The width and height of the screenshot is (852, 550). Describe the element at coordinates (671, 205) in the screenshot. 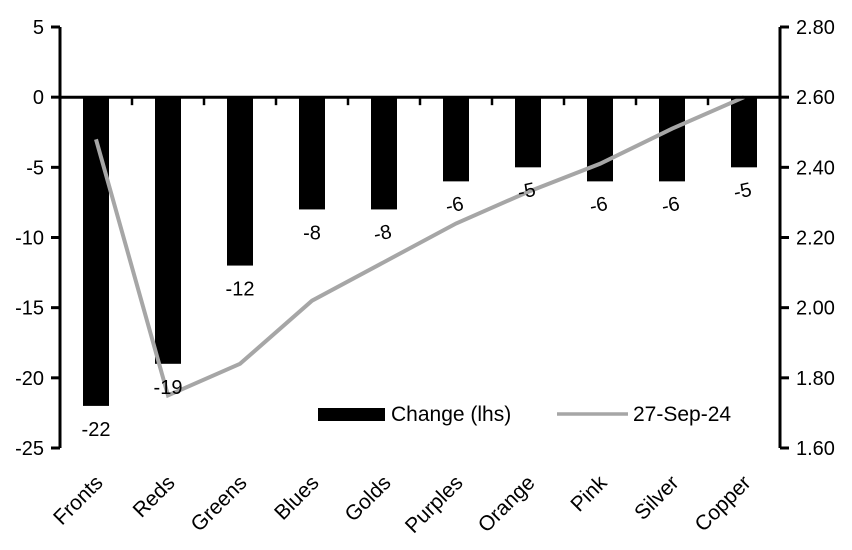

I see `bar-label-silver: -6` at that location.